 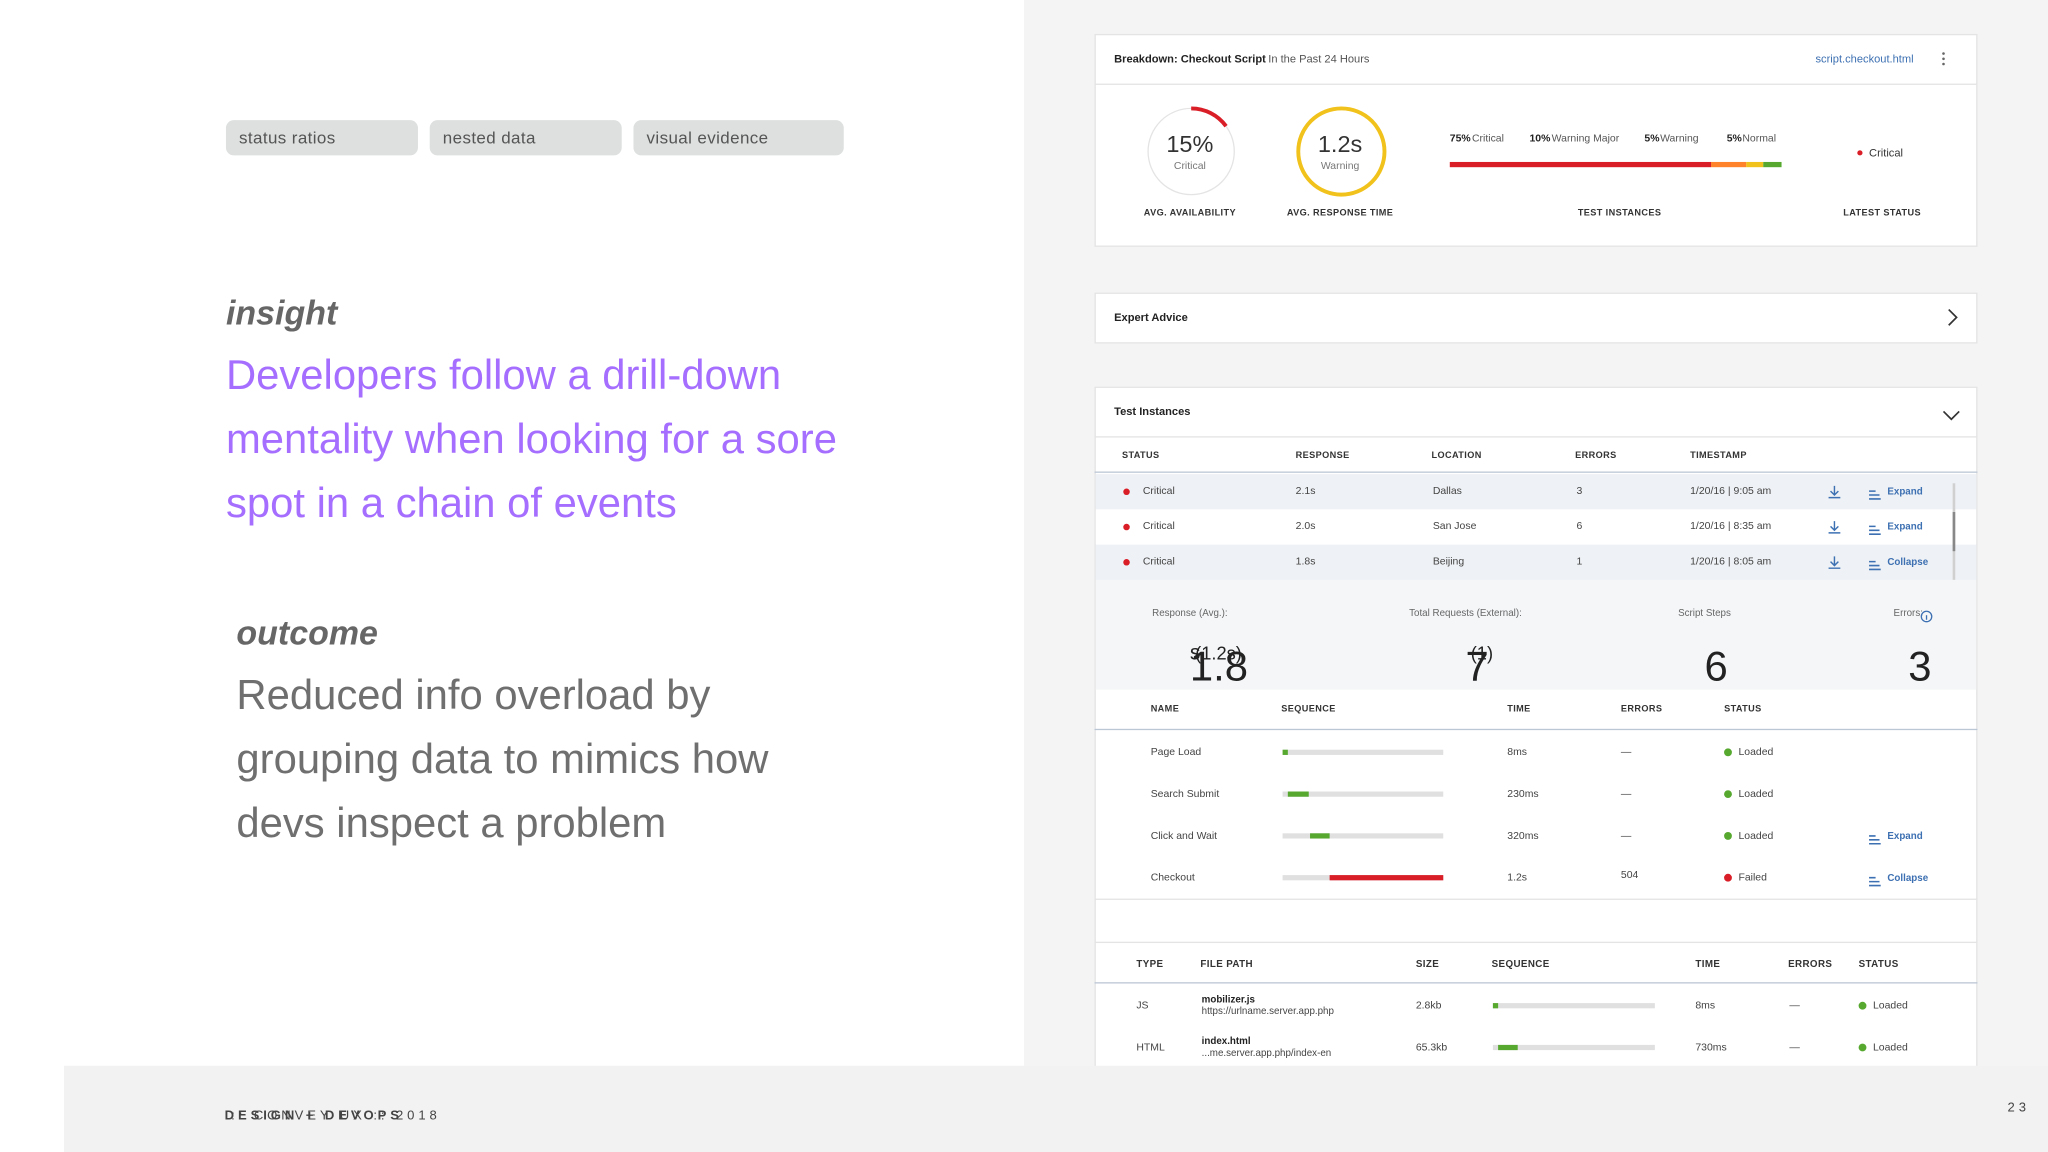 I want to click on availability-status: Critical, so click(x=1189, y=165).